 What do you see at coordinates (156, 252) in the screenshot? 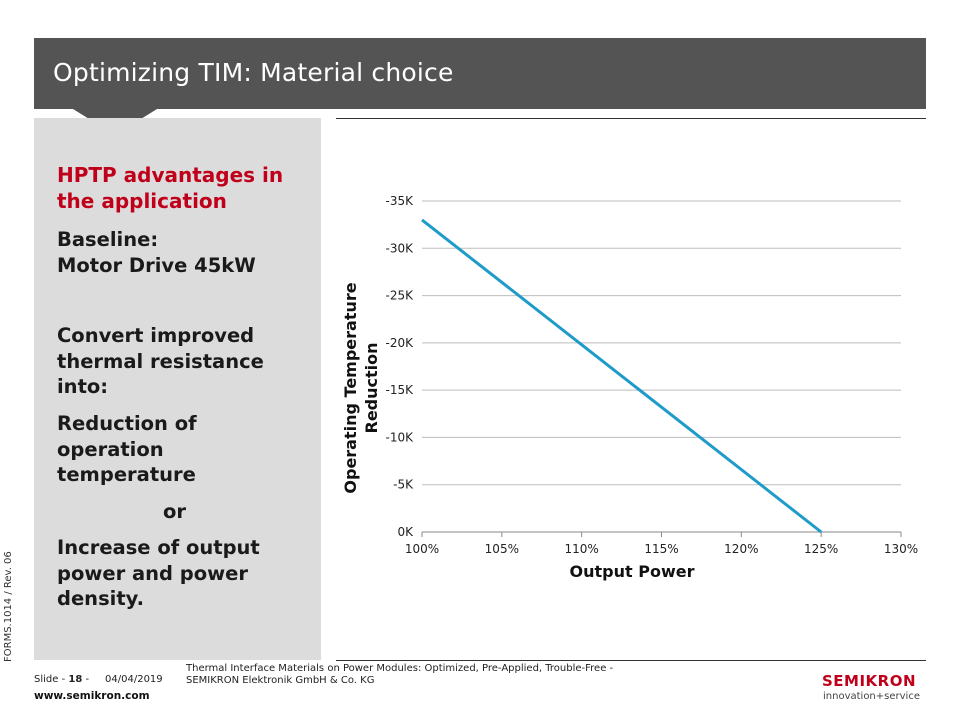
I see `baseline-text: Baseline: Motor Drive 45kW` at bounding box center [156, 252].